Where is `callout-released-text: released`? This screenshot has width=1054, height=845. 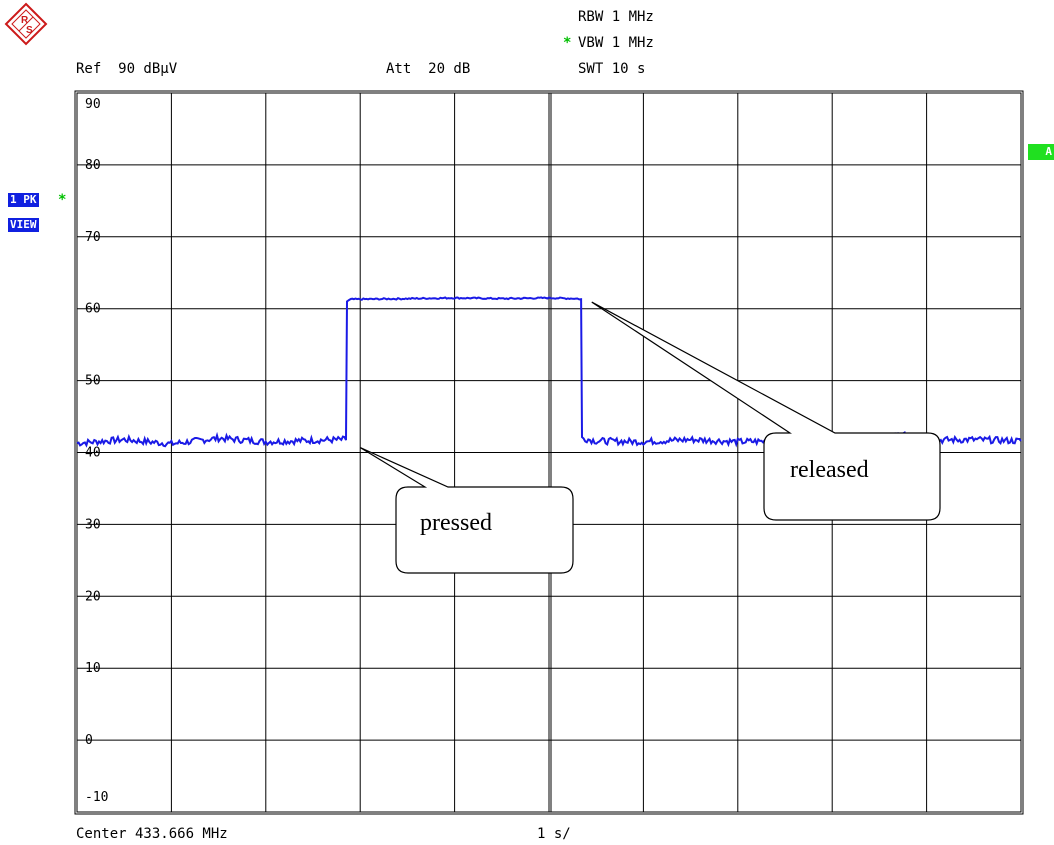
callout-released-text: released is located at coordinates (829, 470).